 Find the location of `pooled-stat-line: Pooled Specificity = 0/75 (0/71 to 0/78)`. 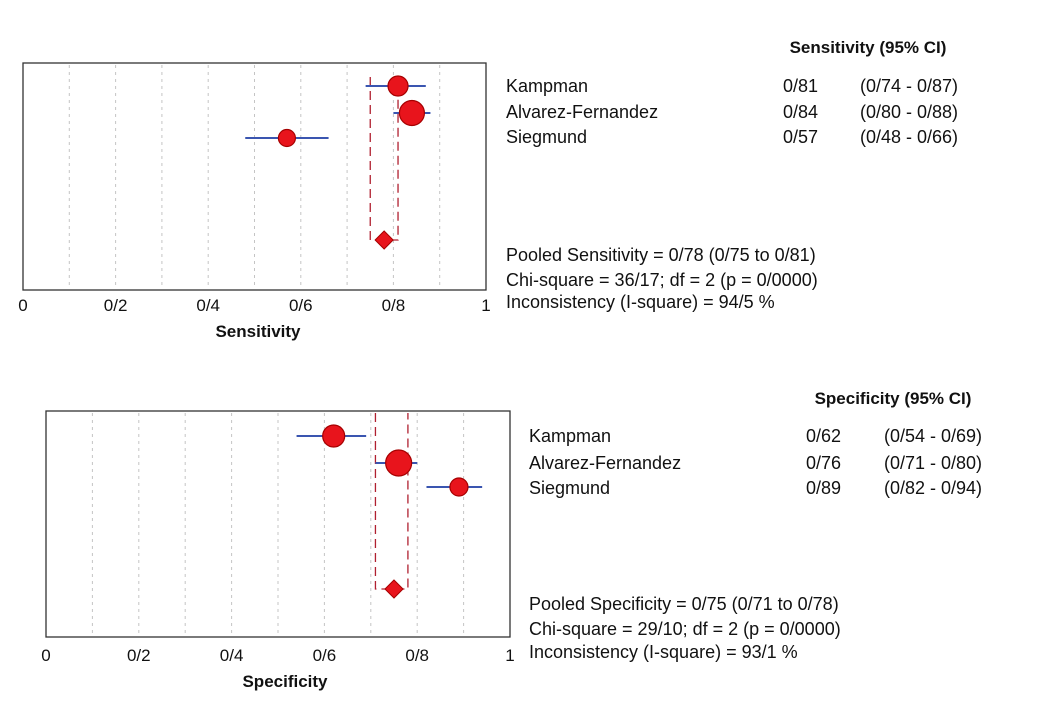

pooled-stat-line: Pooled Specificity = 0/75 (0/71 to 0/78) is located at coordinates (684, 604).